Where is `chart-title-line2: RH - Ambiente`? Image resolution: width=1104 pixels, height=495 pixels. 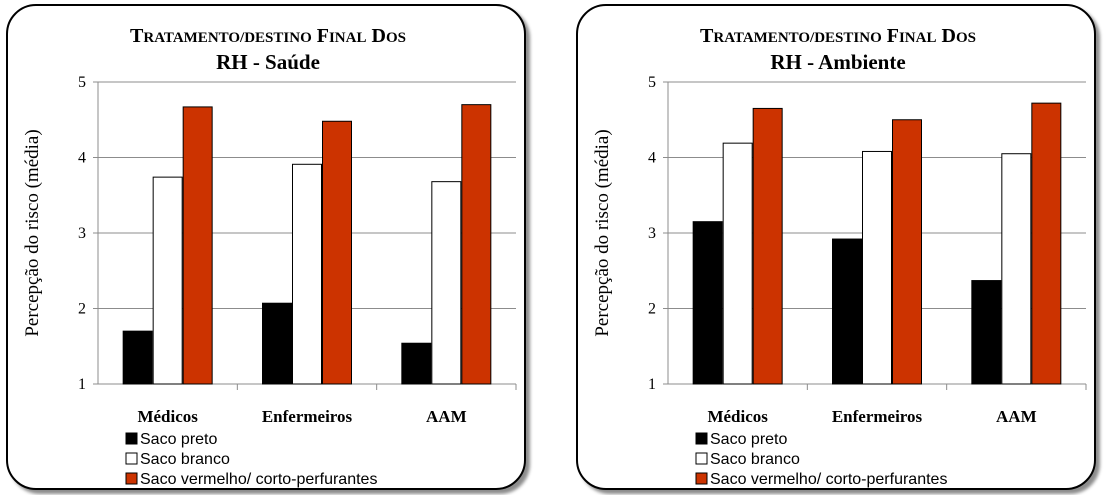
chart-title-line2: RH - Ambiente is located at coordinates (837, 62).